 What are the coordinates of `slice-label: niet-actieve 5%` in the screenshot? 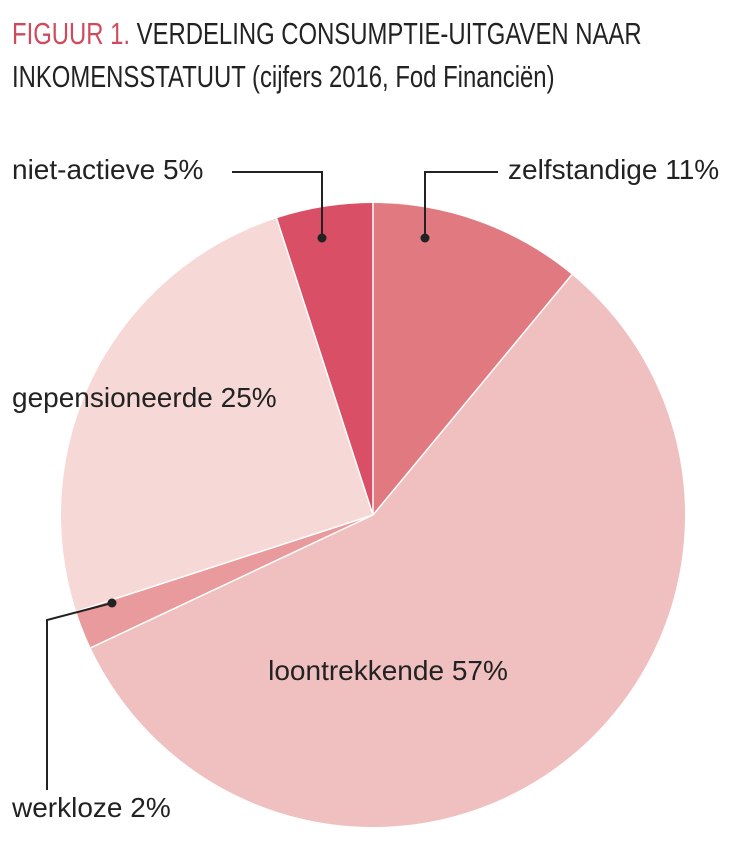 It's located at (107, 169).